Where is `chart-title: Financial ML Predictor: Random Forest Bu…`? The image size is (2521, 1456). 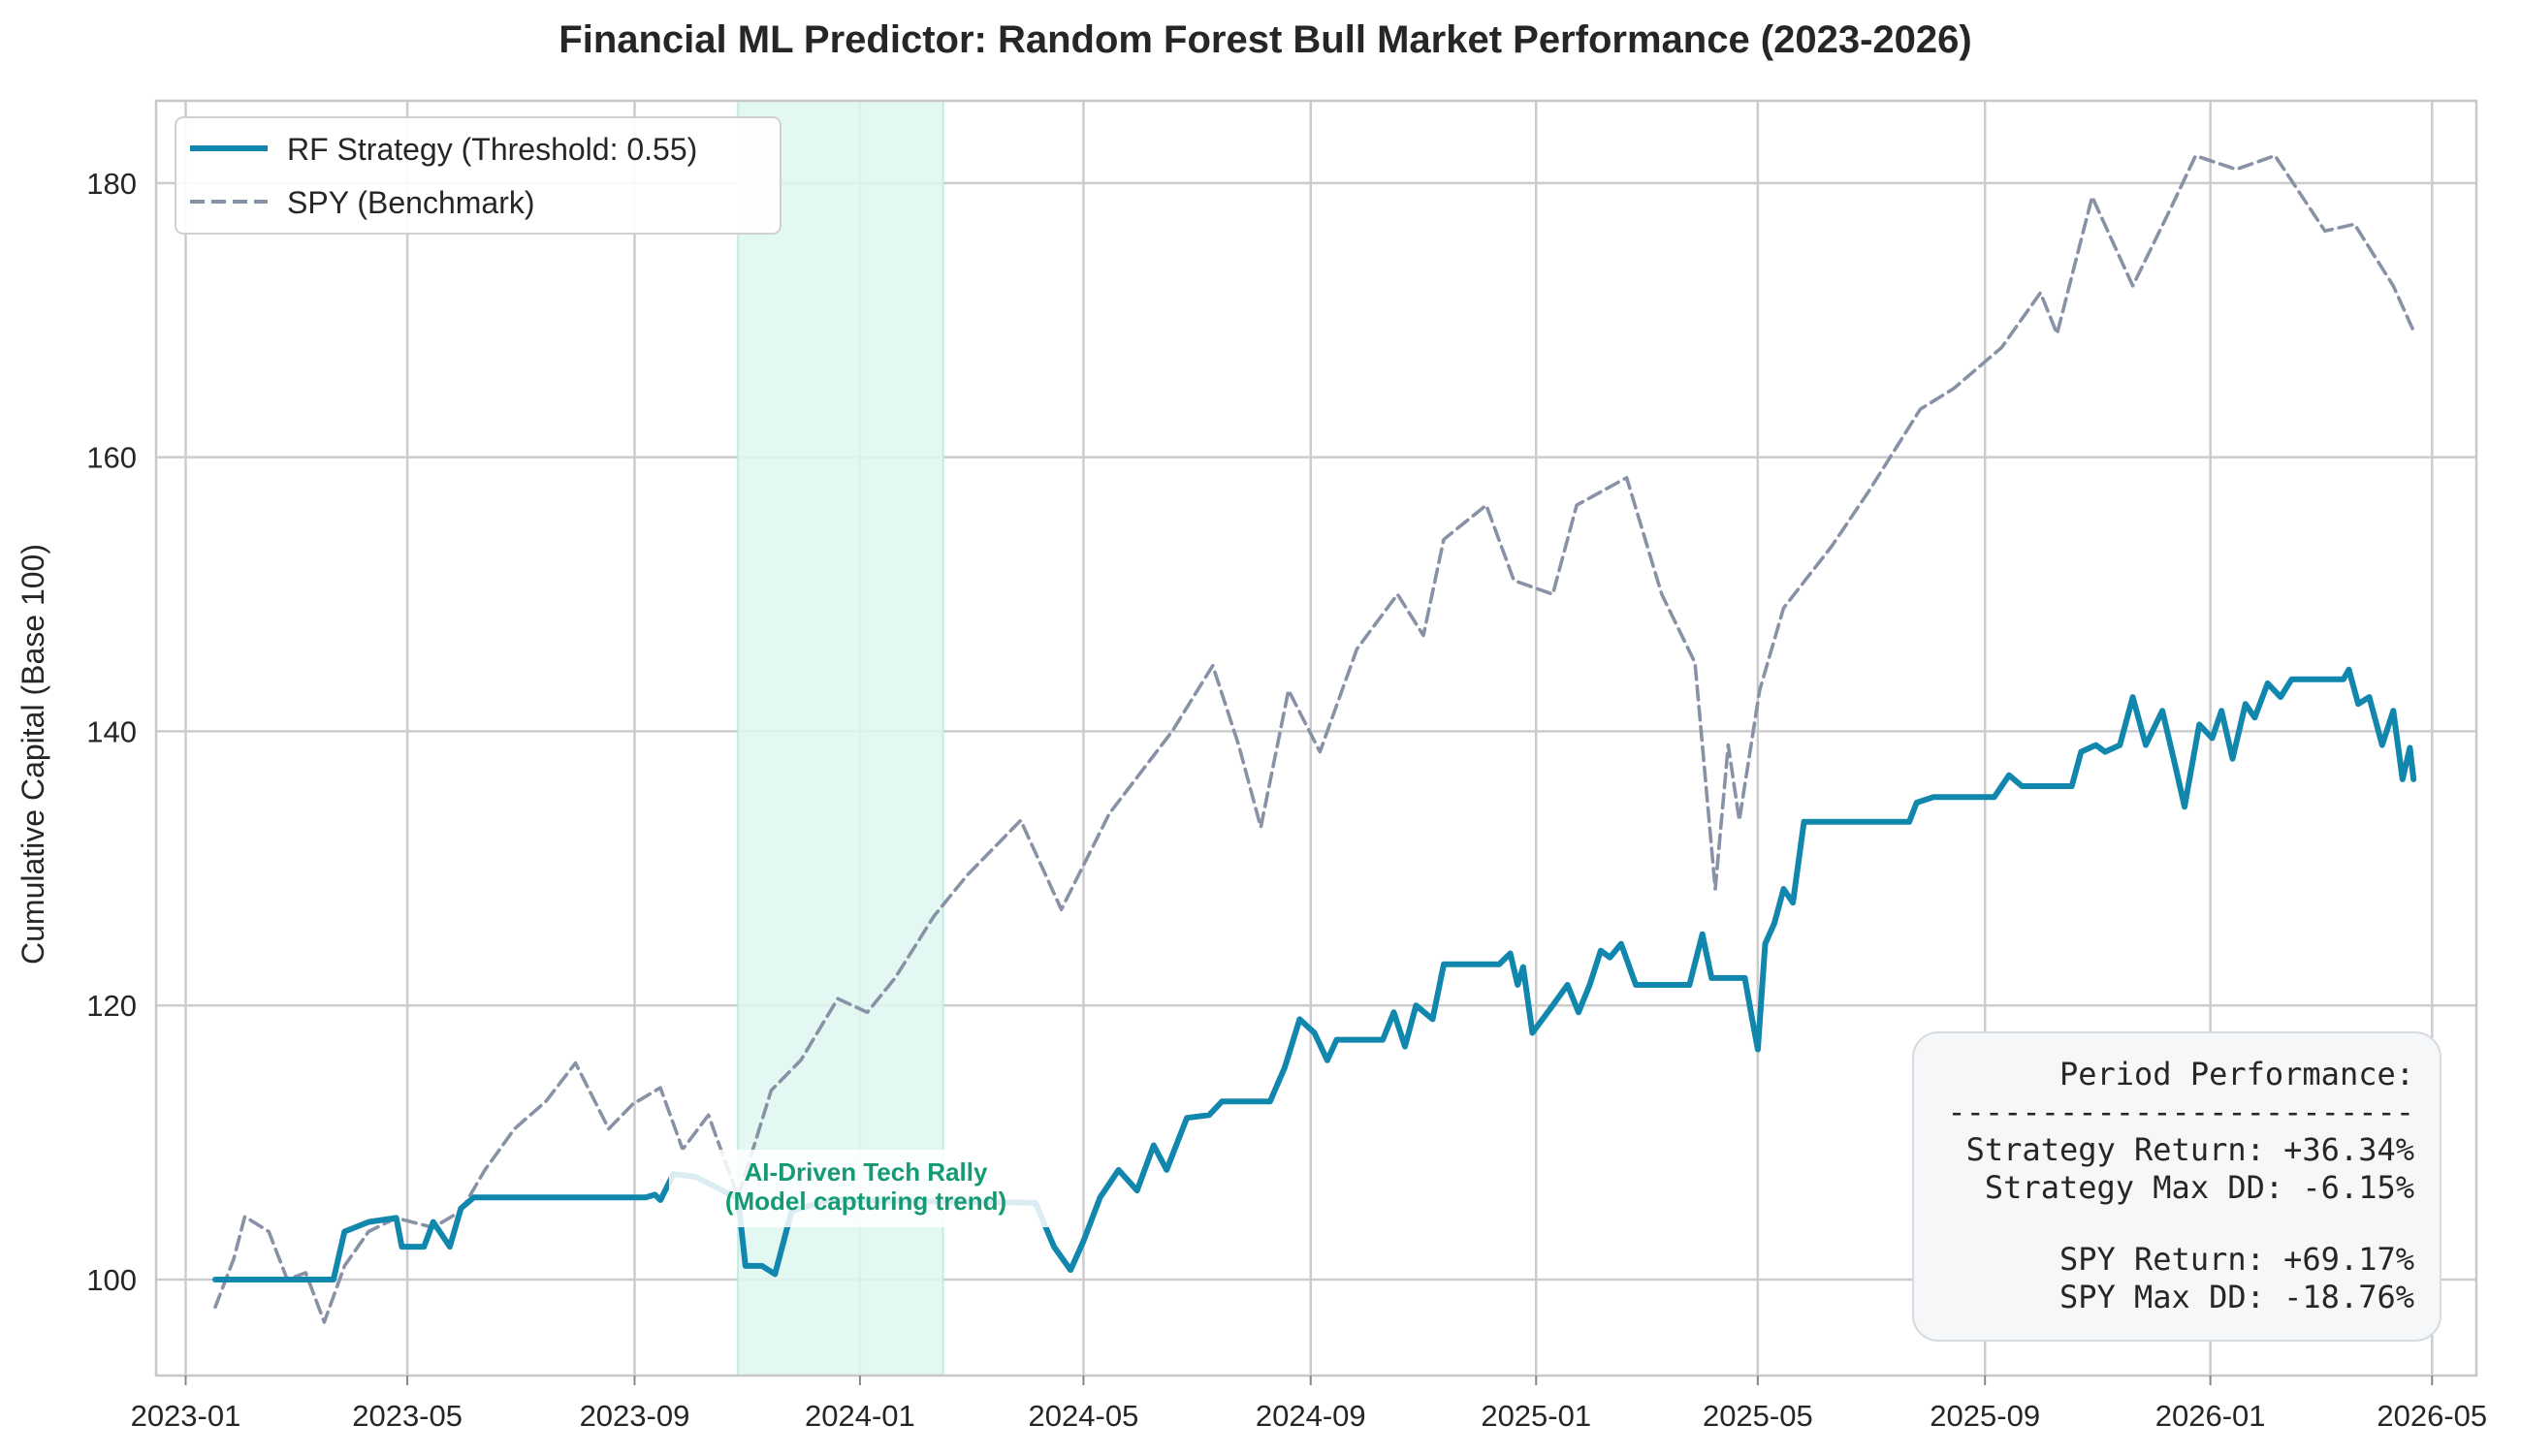
chart-title: Financial ML Predictor: Random Forest Bu… is located at coordinates (1265, 39).